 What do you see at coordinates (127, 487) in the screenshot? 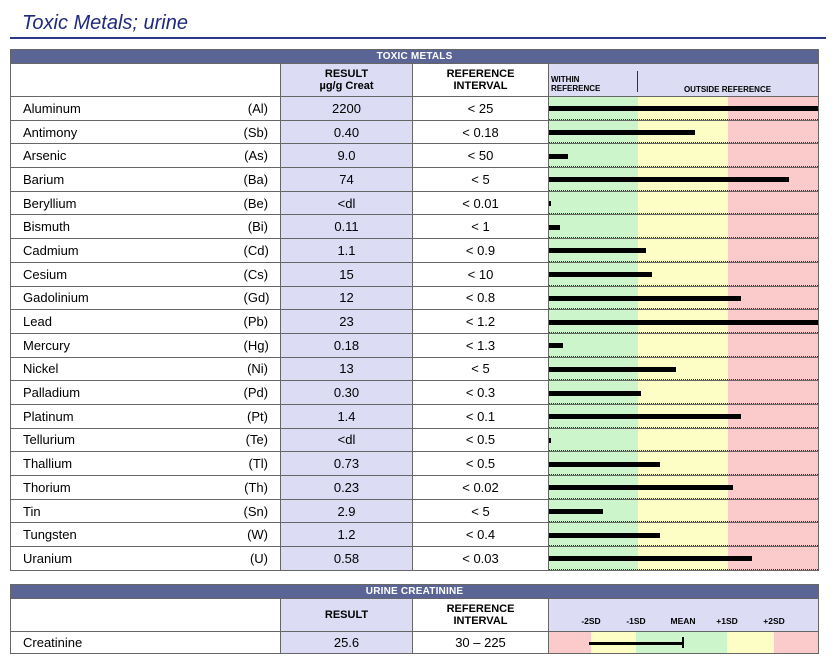
I see `metal-name: Thorium` at bounding box center [127, 487].